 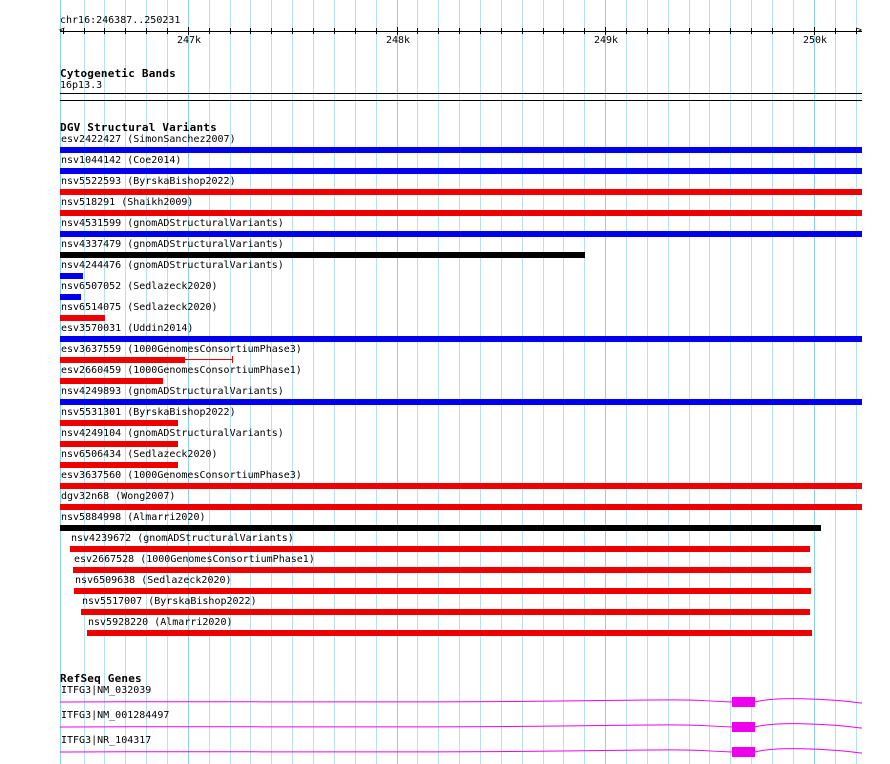 What do you see at coordinates (139, 454) in the screenshot?
I see `dgv-feature-label: nsv6506434 (Sedlazeck2020)` at bounding box center [139, 454].